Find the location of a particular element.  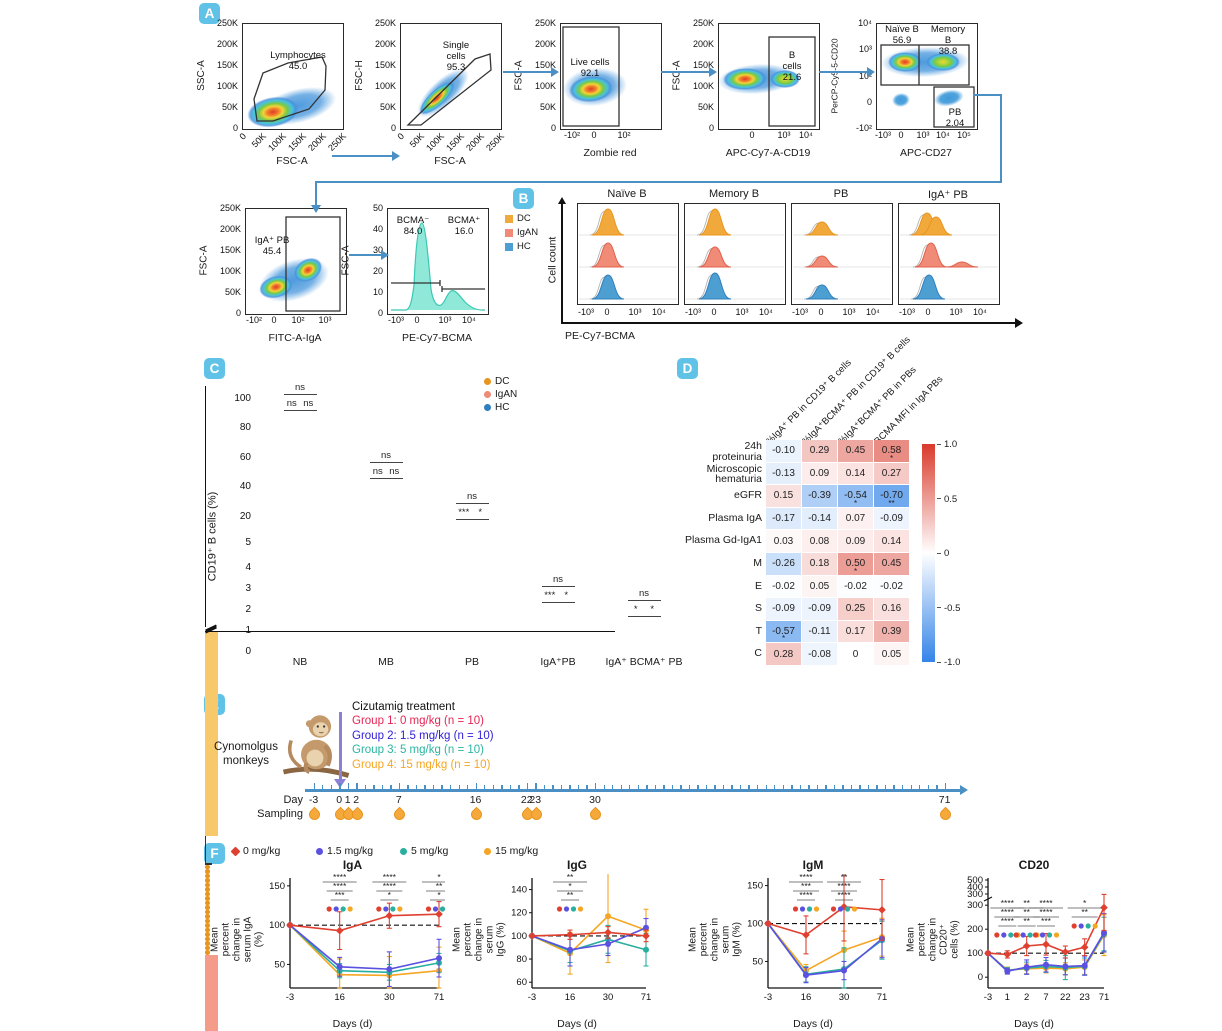

treatment-group-label: Group 4: 15 mg/kg (n = 10) is located at coordinates (421, 764).